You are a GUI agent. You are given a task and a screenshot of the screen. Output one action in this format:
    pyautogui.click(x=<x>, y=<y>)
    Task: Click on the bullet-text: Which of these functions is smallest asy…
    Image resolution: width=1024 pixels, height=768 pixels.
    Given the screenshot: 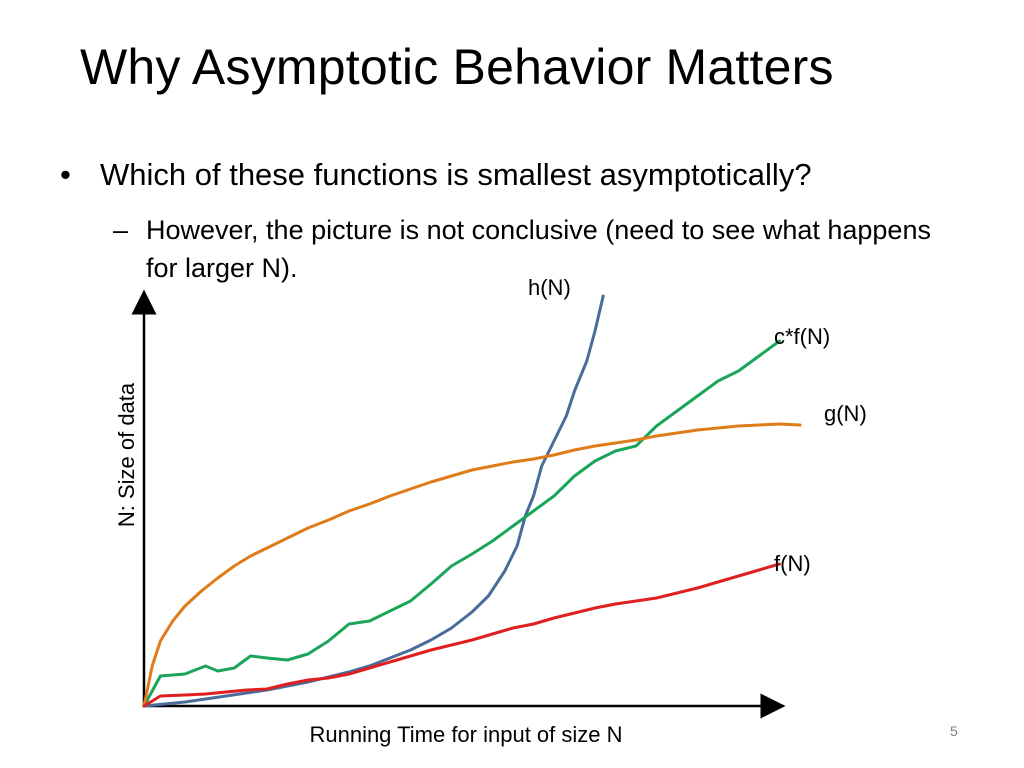 What is the action you would take?
    pyautogui.click(x=456, y=174)
    